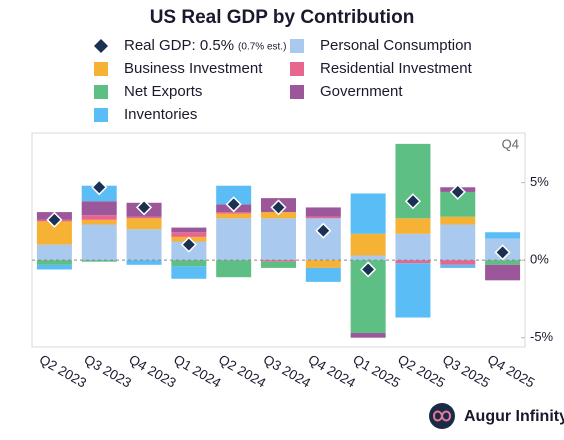 The height and width of the screenshot is (440, 564). What do you see at coordinates (466, 371) in the screenshot?
I see `x-tick-label: Q3 2025` at bounding box center [466, 371].